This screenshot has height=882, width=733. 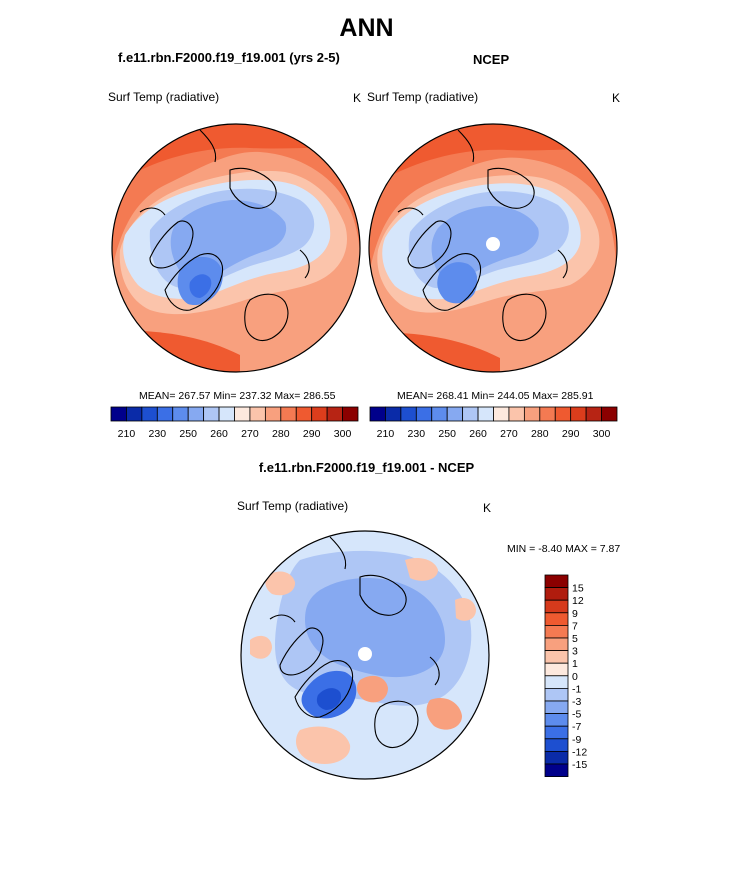 What do you see at coordinates (576, 727) in the screenshot?
I see `diff-colorbar-tick-label: -7` at bounding box center [576, 727].